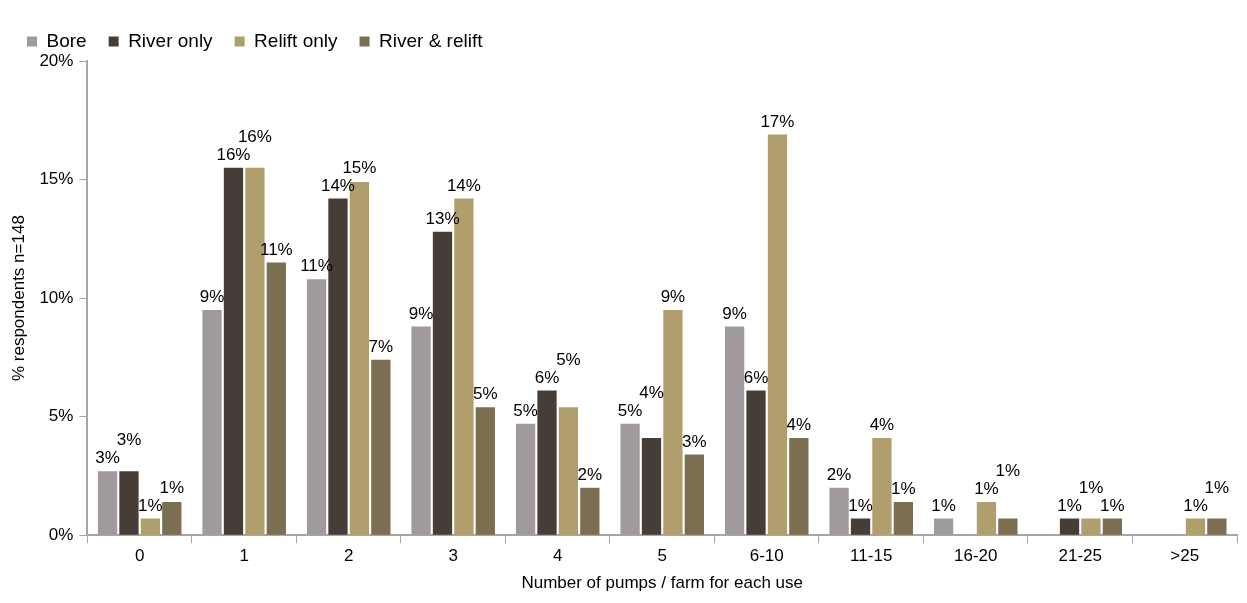  I want to click on x-tick-label: 4, so click(557, 556).